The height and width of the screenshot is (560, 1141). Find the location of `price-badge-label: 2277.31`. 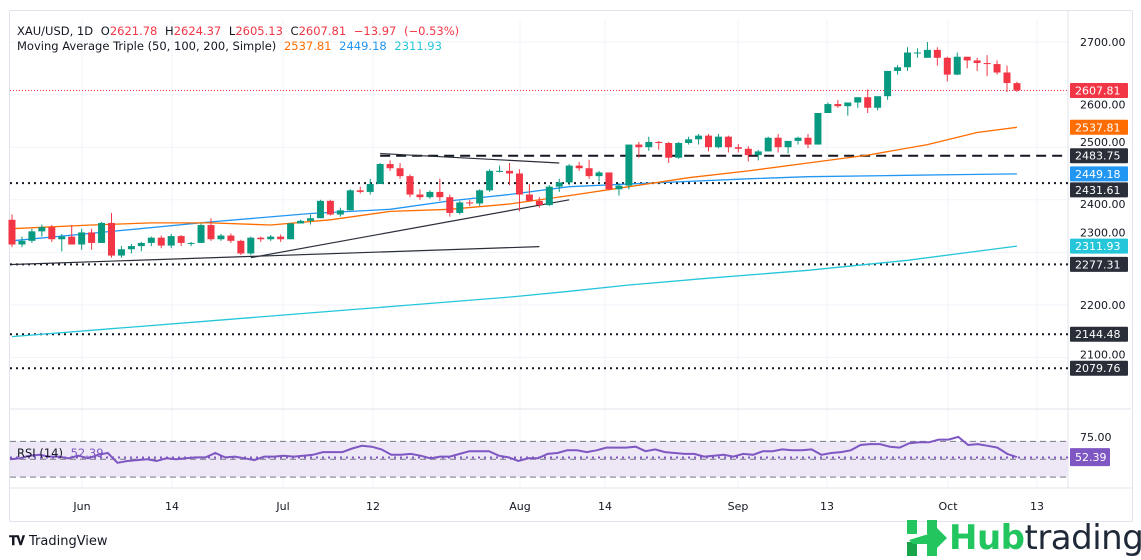

price-badge-label: 2277.31 is located at coordinates (1098, 264).